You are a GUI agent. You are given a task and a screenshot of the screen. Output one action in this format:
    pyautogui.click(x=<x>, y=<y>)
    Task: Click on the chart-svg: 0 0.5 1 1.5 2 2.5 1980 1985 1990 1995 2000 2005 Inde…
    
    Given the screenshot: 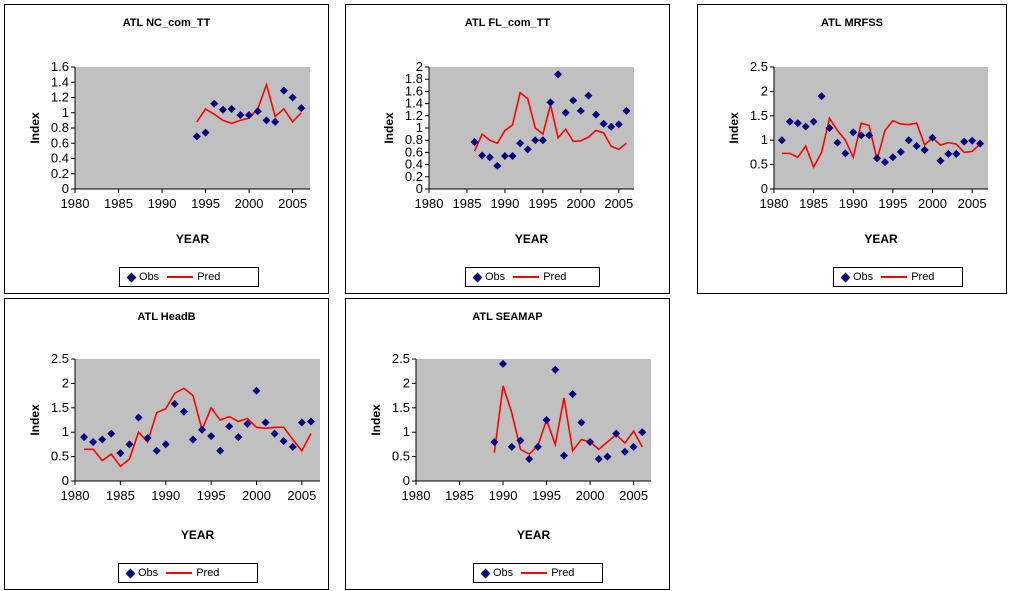 What is the action you would take?
    pyautogui.click(x=857, y=152)
    